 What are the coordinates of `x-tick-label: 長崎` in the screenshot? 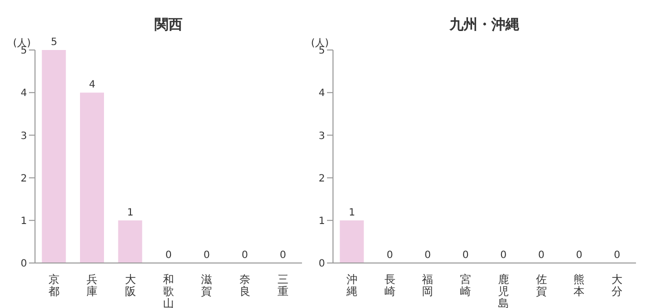 It's located at (390, 285).